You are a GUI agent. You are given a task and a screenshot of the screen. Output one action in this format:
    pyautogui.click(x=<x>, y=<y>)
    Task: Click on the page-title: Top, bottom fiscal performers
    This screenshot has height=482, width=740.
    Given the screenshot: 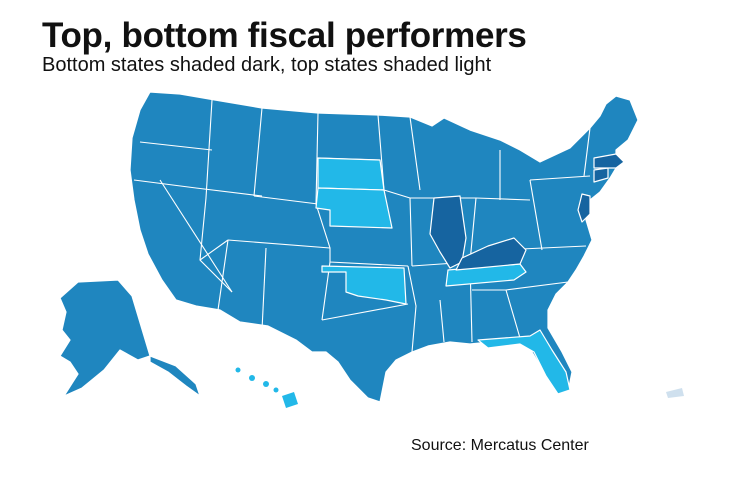 What is the action you would take?
    pyautogui.click(x=284, y=35)
    